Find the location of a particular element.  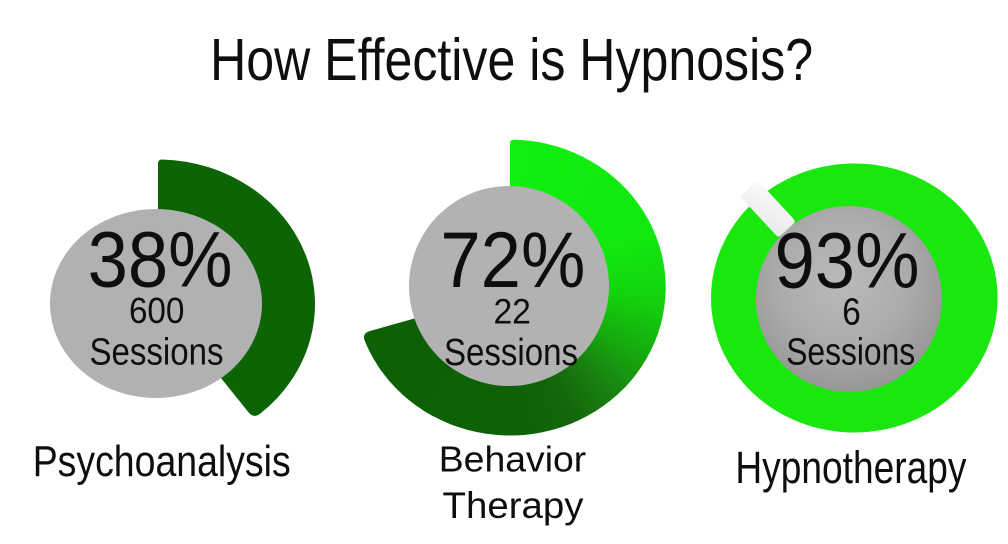

svg-text: How Effective is Hypnosis? is located at coordinates (511, 60).